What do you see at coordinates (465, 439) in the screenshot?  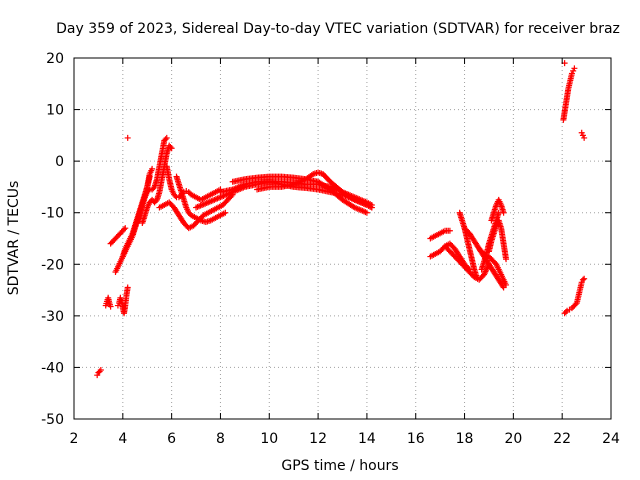 I see `x-tick-label: 18` at bounding box center [465, 439].